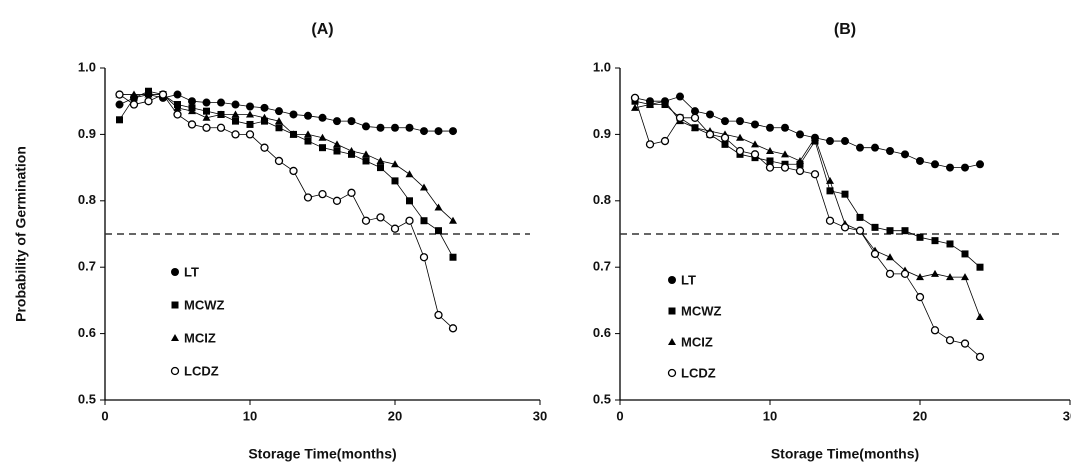 This screenshot has height=468, width=1071. I want to click on legend-label: MCWZ, so click(701, 310).